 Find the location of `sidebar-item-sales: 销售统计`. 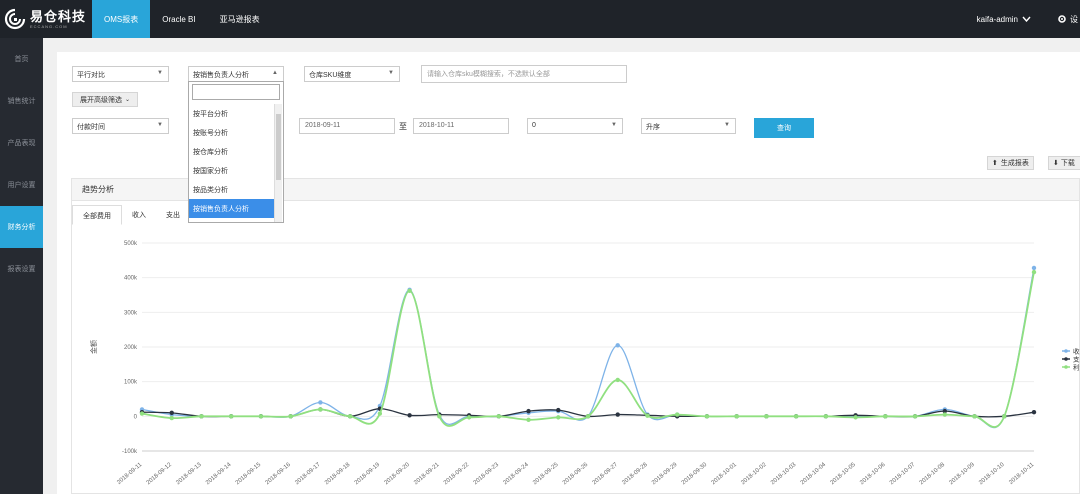

sidebar-item-sales: 销售统计 is located at coordinates (21, 101).